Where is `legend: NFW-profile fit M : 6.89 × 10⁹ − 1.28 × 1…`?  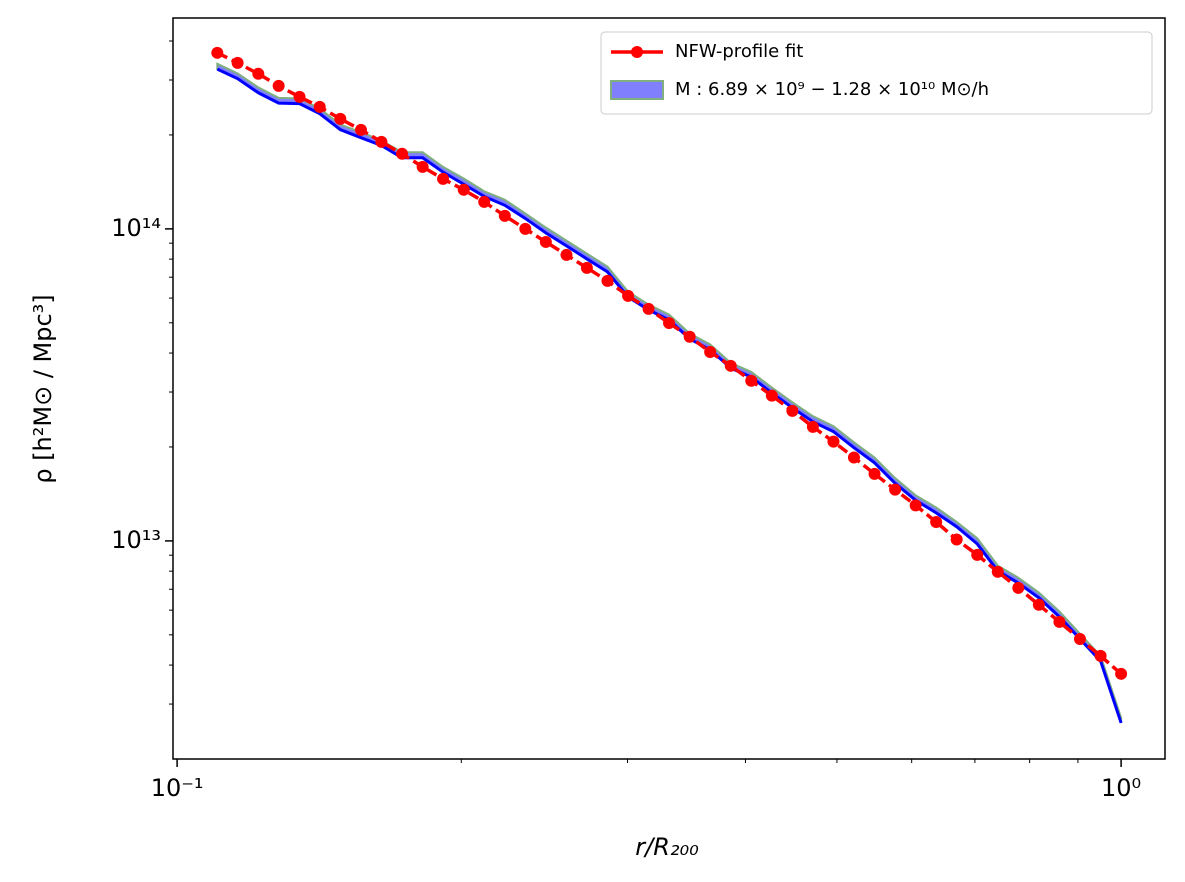 legend: NFW-profile fit M : 6.89 × 10⁹ − 1.28 × 1… is located at coordinates (876, 73).